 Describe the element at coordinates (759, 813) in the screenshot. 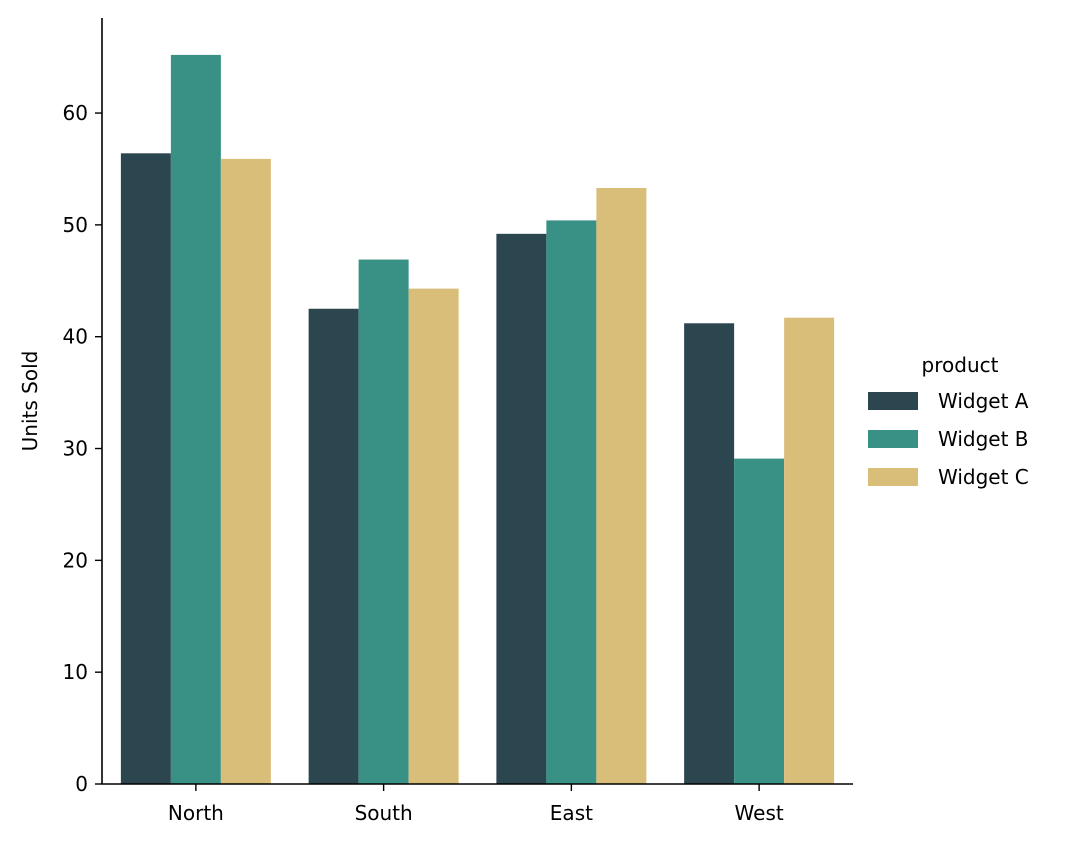

I see `x-tick-label: West` at that location.